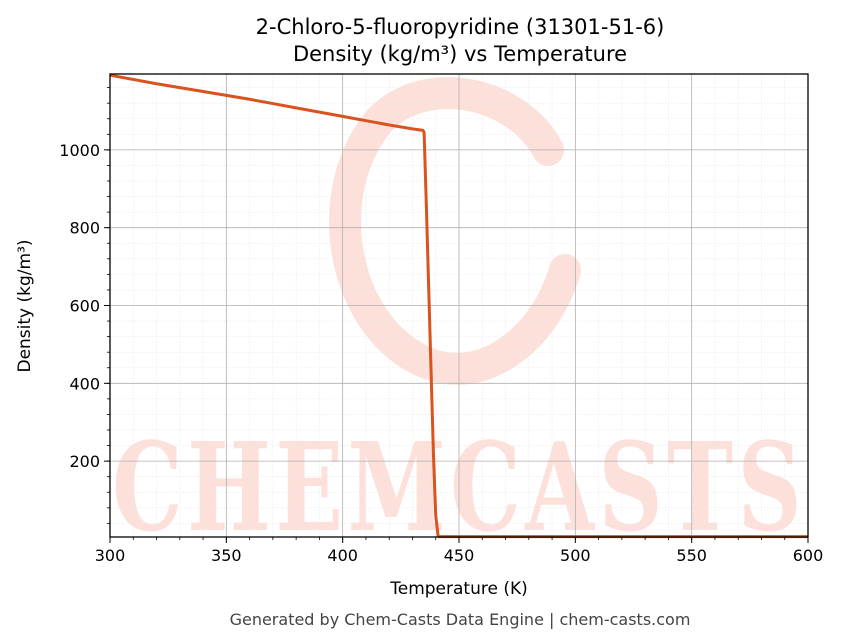  I want to click on y-tick-label: 800, so click(84, 228).